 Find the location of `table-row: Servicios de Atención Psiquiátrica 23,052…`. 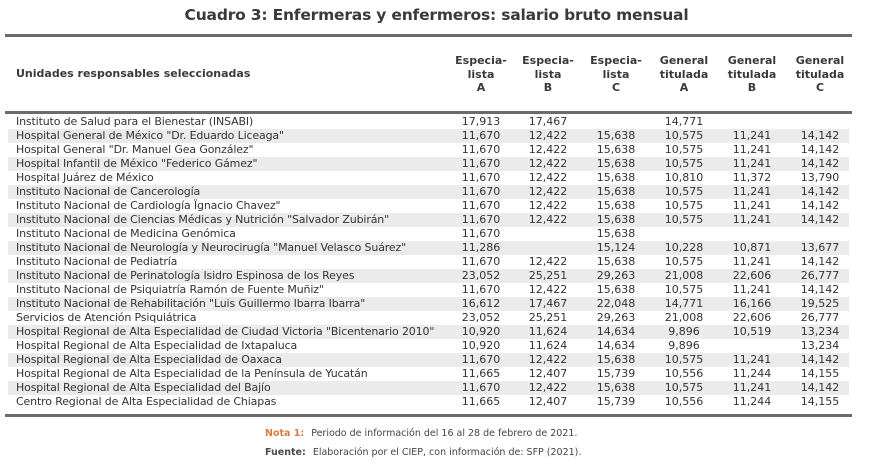

table-row: Servicios de Atención Psiquiátrica 23,052… is located at coordinates (428, 318).